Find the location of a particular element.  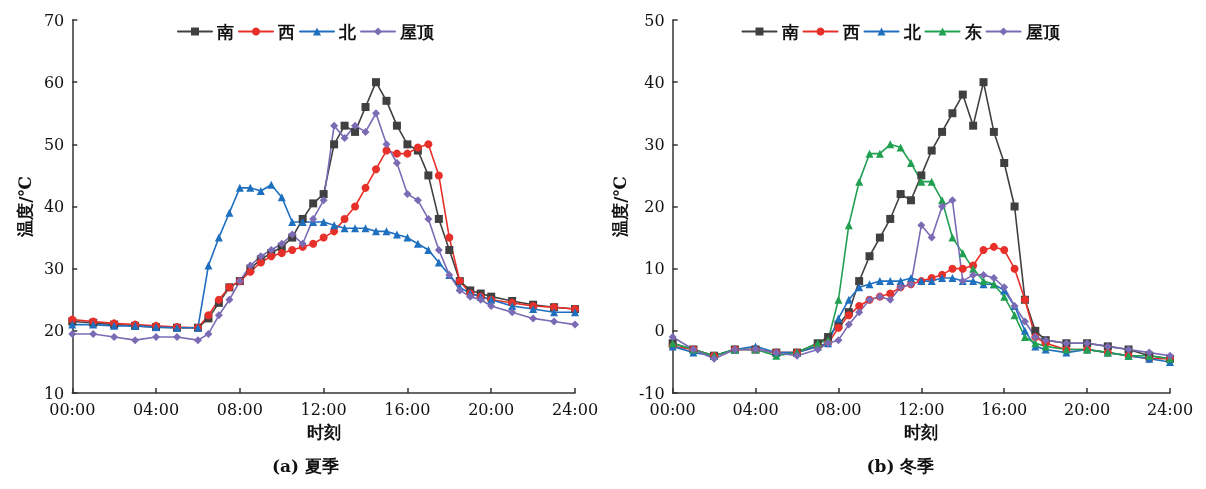

text: (b) 冬季 is located at coordinates (900, 465).